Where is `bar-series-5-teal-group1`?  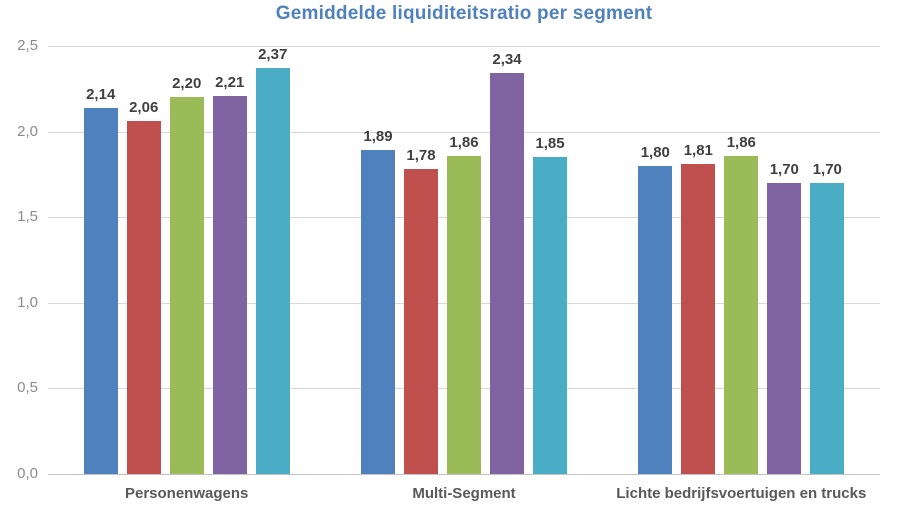
bar-series-5-teal-group1 is located at coordinates (272, 271).